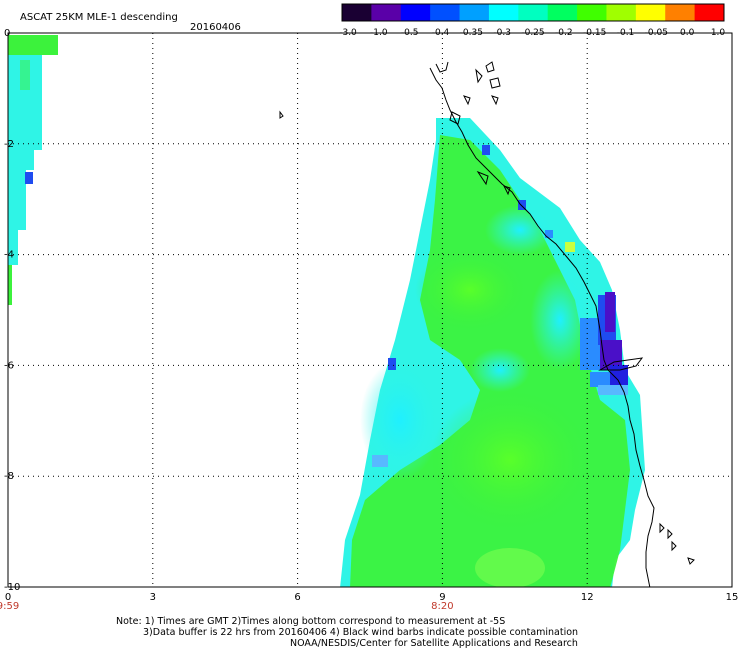 The image size is (740, 650). Describe the element at coordinates (12, 587) in the screenshot. I see `y-tick-label: -10` at that location.